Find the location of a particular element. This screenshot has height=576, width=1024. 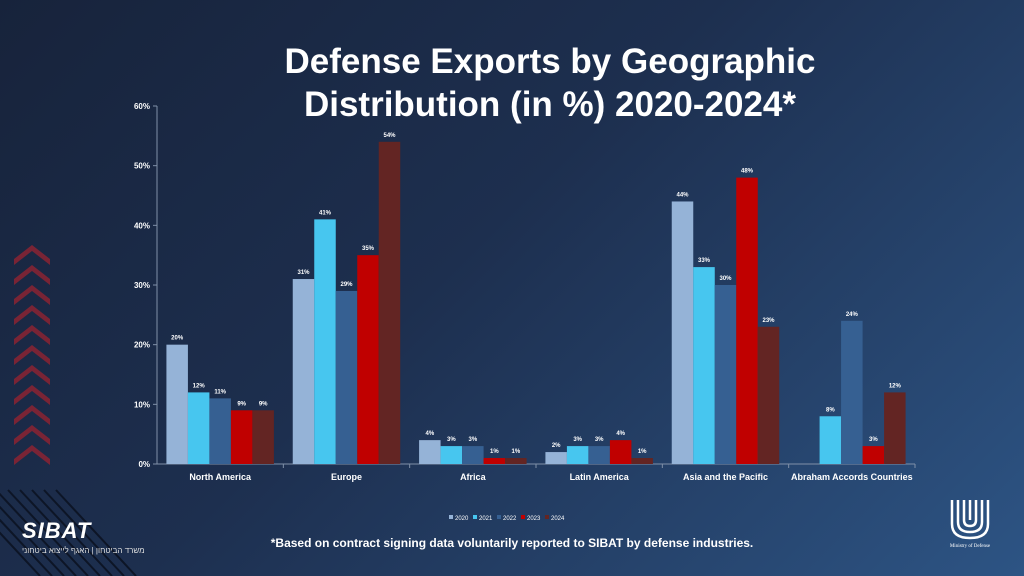

data-label: 1% is located at coordinates (494, 452).